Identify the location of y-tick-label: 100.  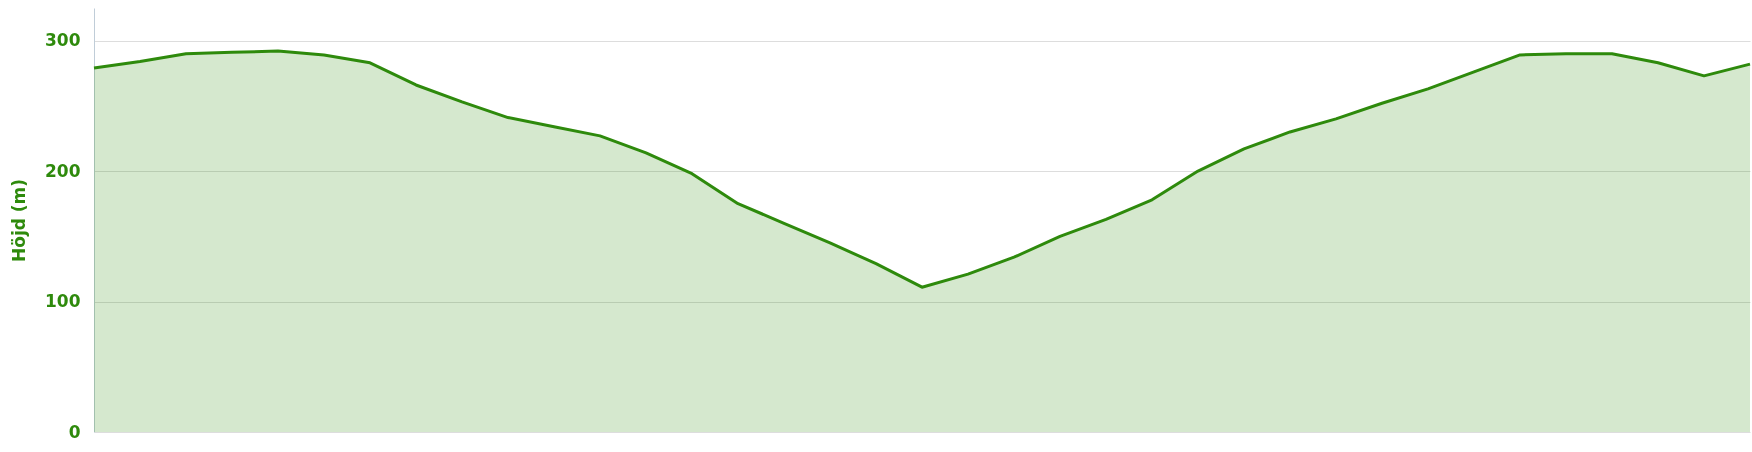
(63, 301).